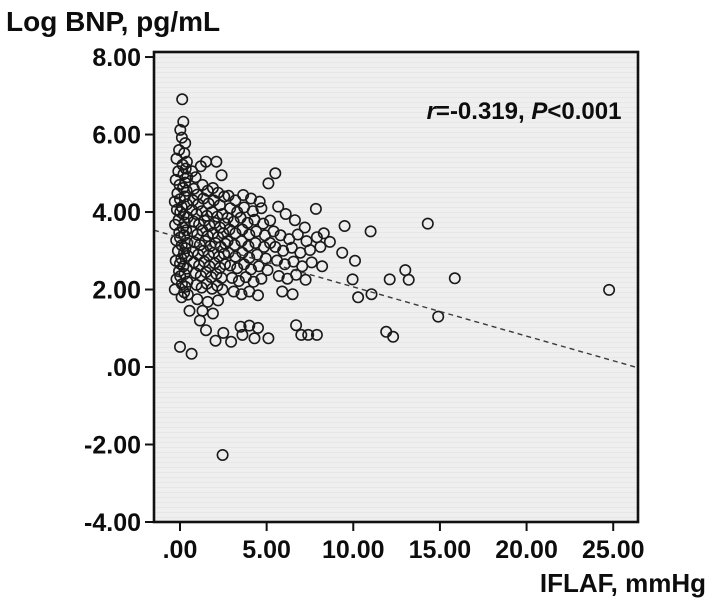 The image size is (709, 606). I want to click on annotation-r-value: =-0.319,, so click(483, 111).